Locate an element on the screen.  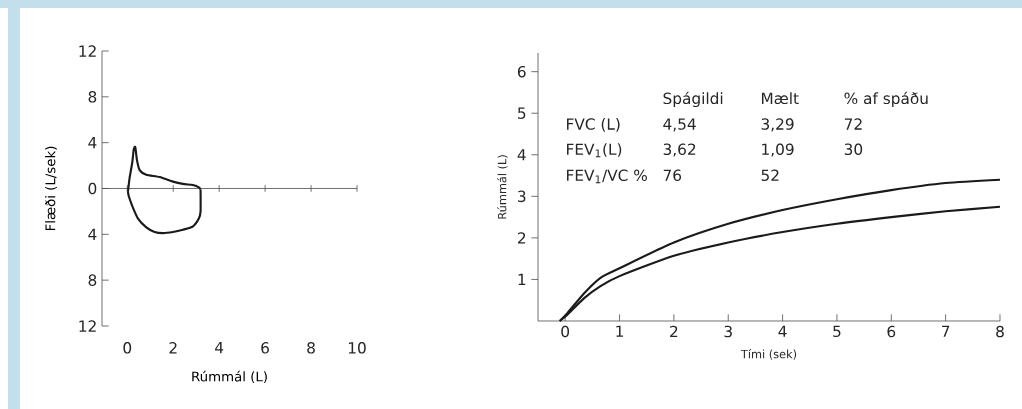
y-tick-label: 0 is located at coordinates (92, 188).